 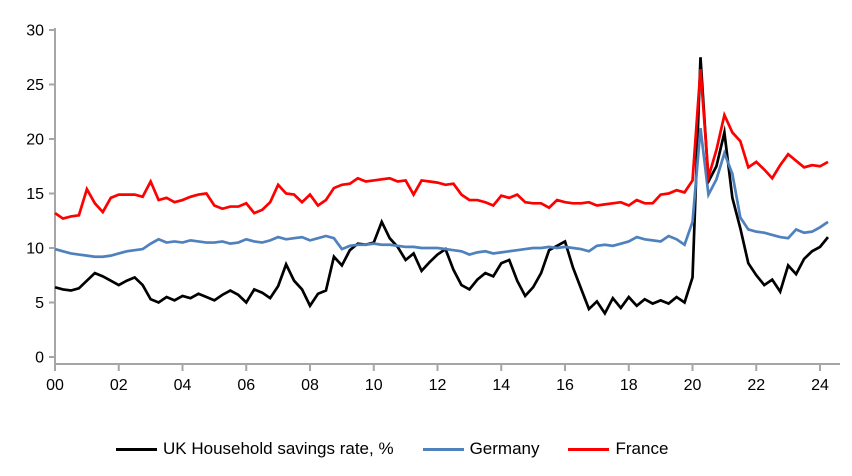 What do you see at coordinates (278, 448) in the screenshot?
I see `legend-label-uk: UK Household savings rate, %` at bounding box center [278, 448].